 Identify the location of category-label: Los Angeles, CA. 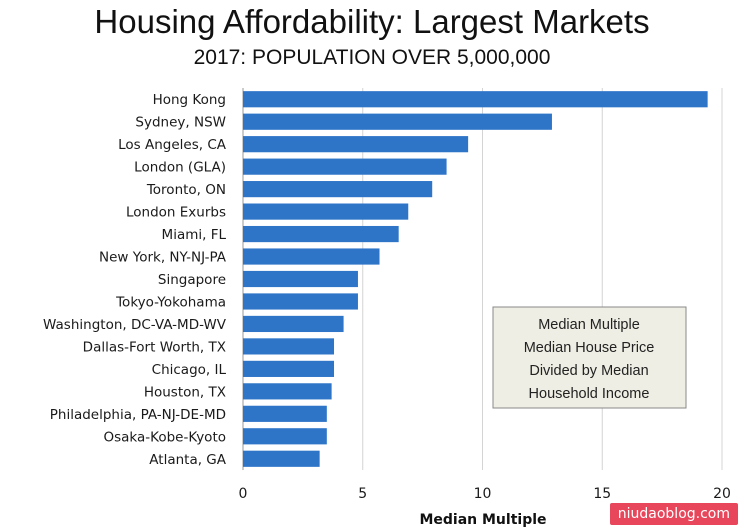
(172, 145).